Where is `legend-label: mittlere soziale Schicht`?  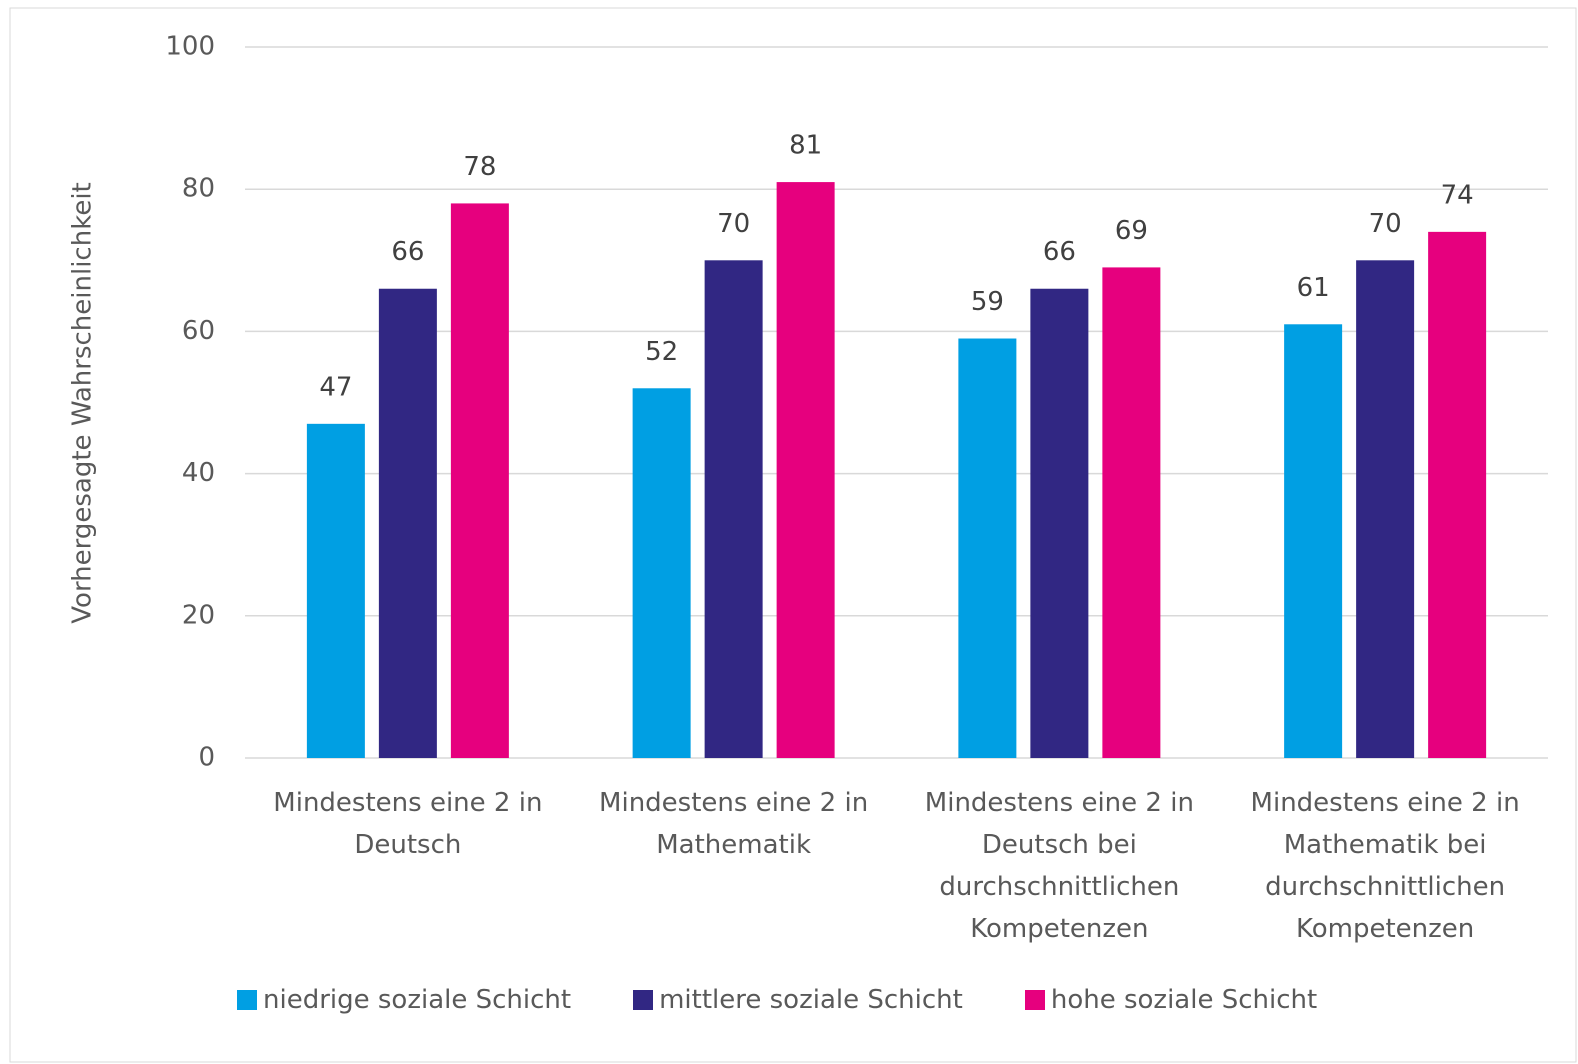
legend-label: mittlere soziale Schicht is located at coordinates (811, 1000).